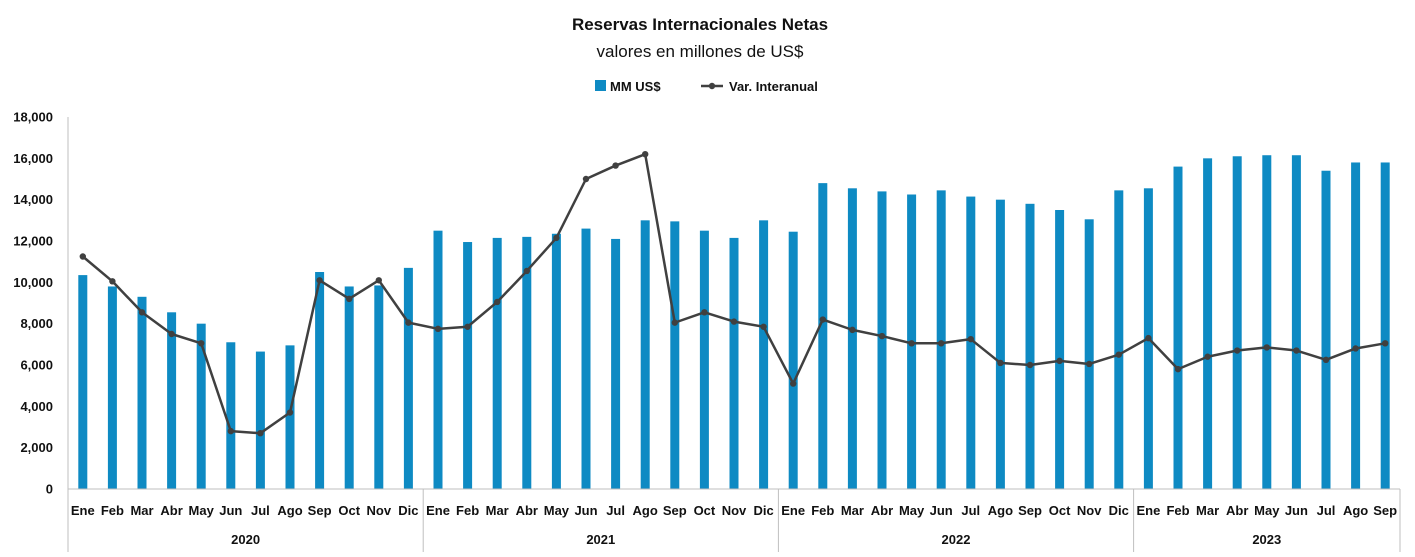 The height and width of the screenshot is (557, 1415). I want to click on y-tick-label: 6,000, so click(36, 365).